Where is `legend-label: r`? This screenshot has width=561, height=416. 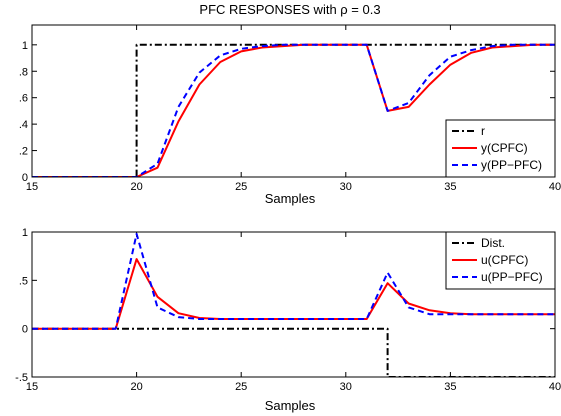 legend-label: r is located at coordinates (483, 131).